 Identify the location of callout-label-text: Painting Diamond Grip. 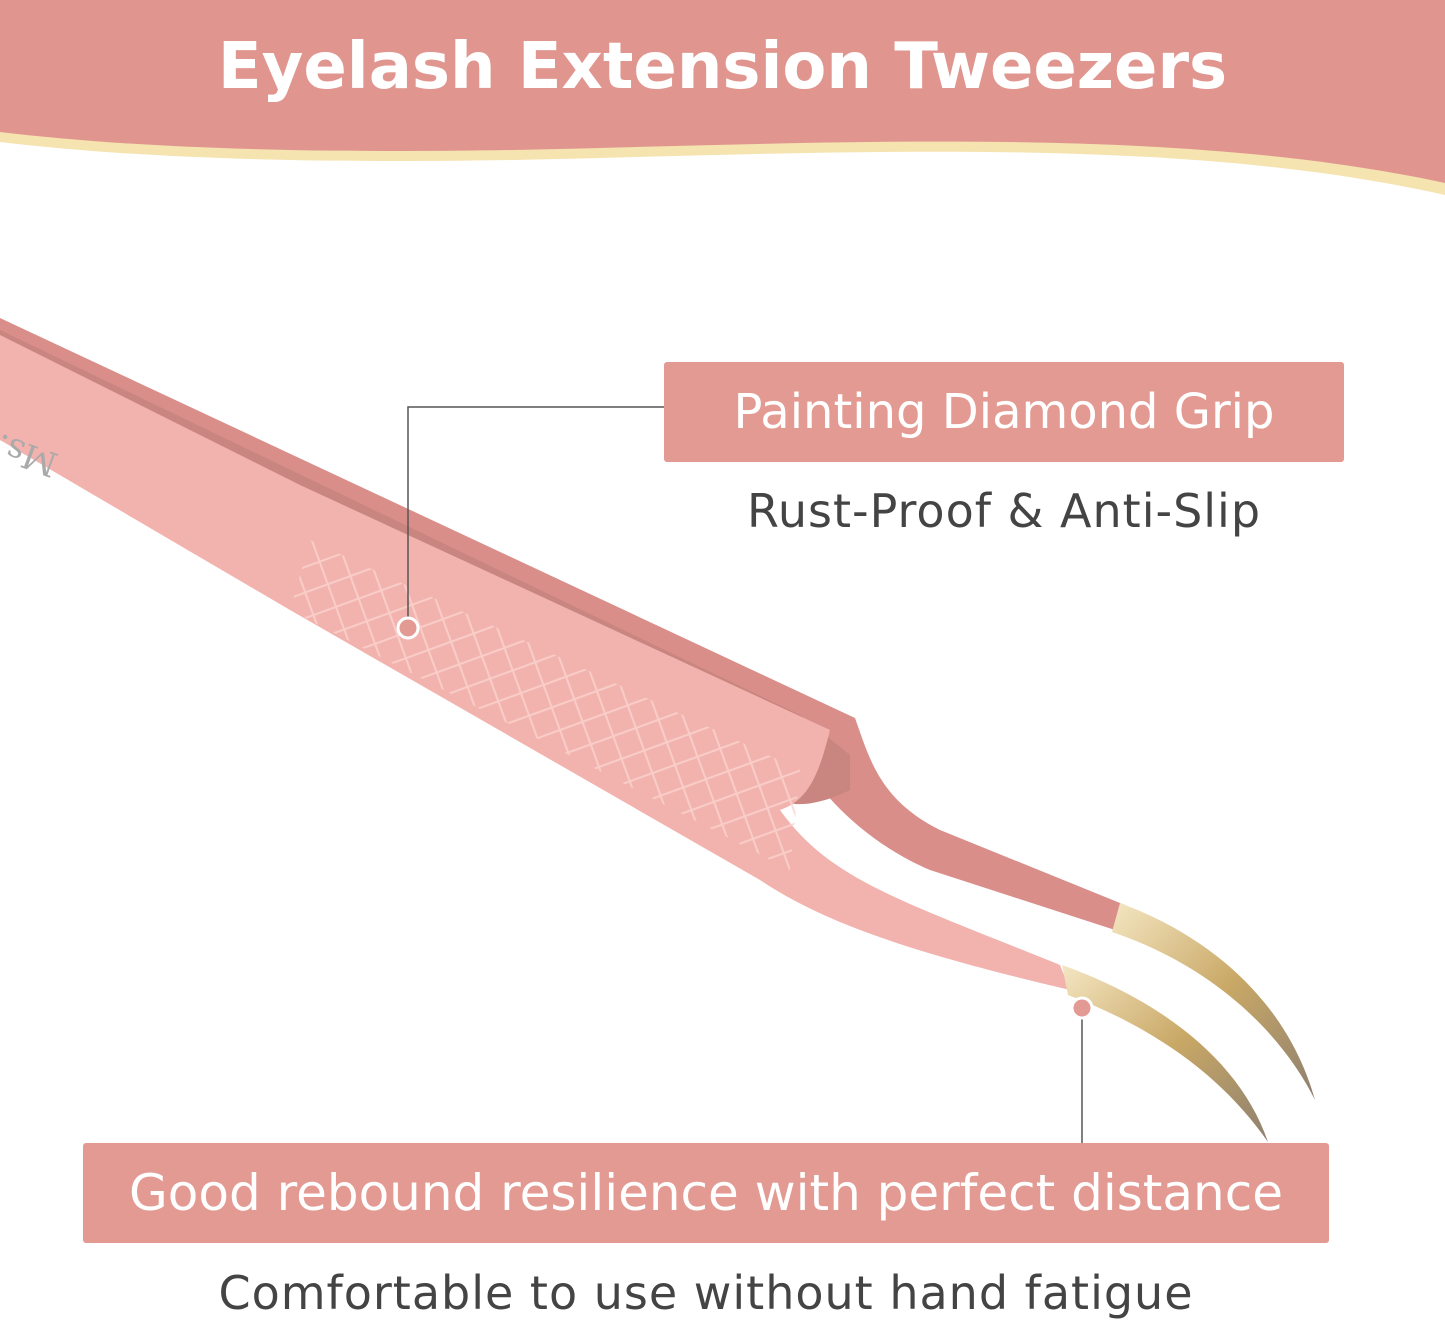
(1004, 412).